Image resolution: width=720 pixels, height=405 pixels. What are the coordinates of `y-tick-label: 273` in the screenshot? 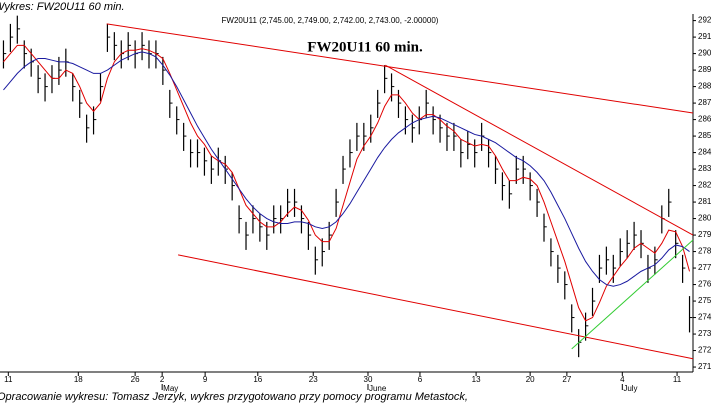 It's located at (705, 333).